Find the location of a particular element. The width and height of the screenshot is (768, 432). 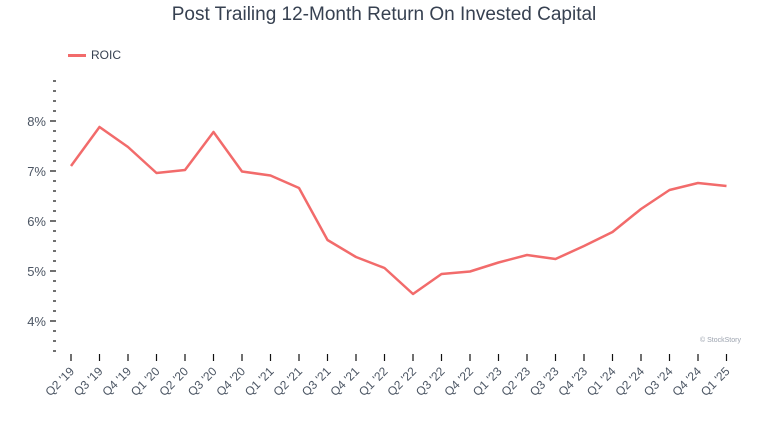

legend: ROIC is located at coordinates (94, 55).